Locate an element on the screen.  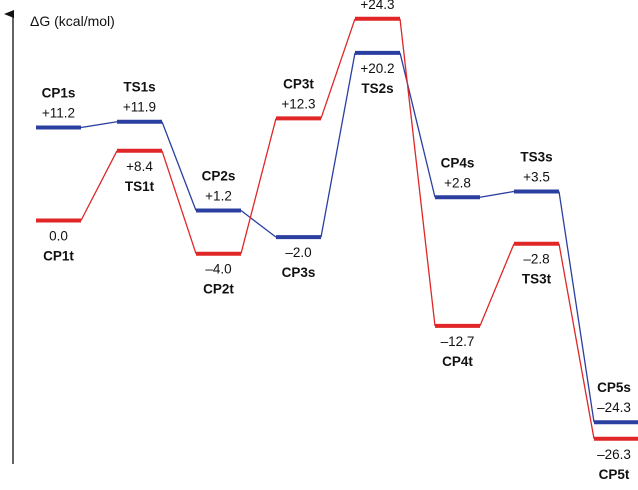
name-label-ts1s: TS1s is located at coordinates (139, 87).